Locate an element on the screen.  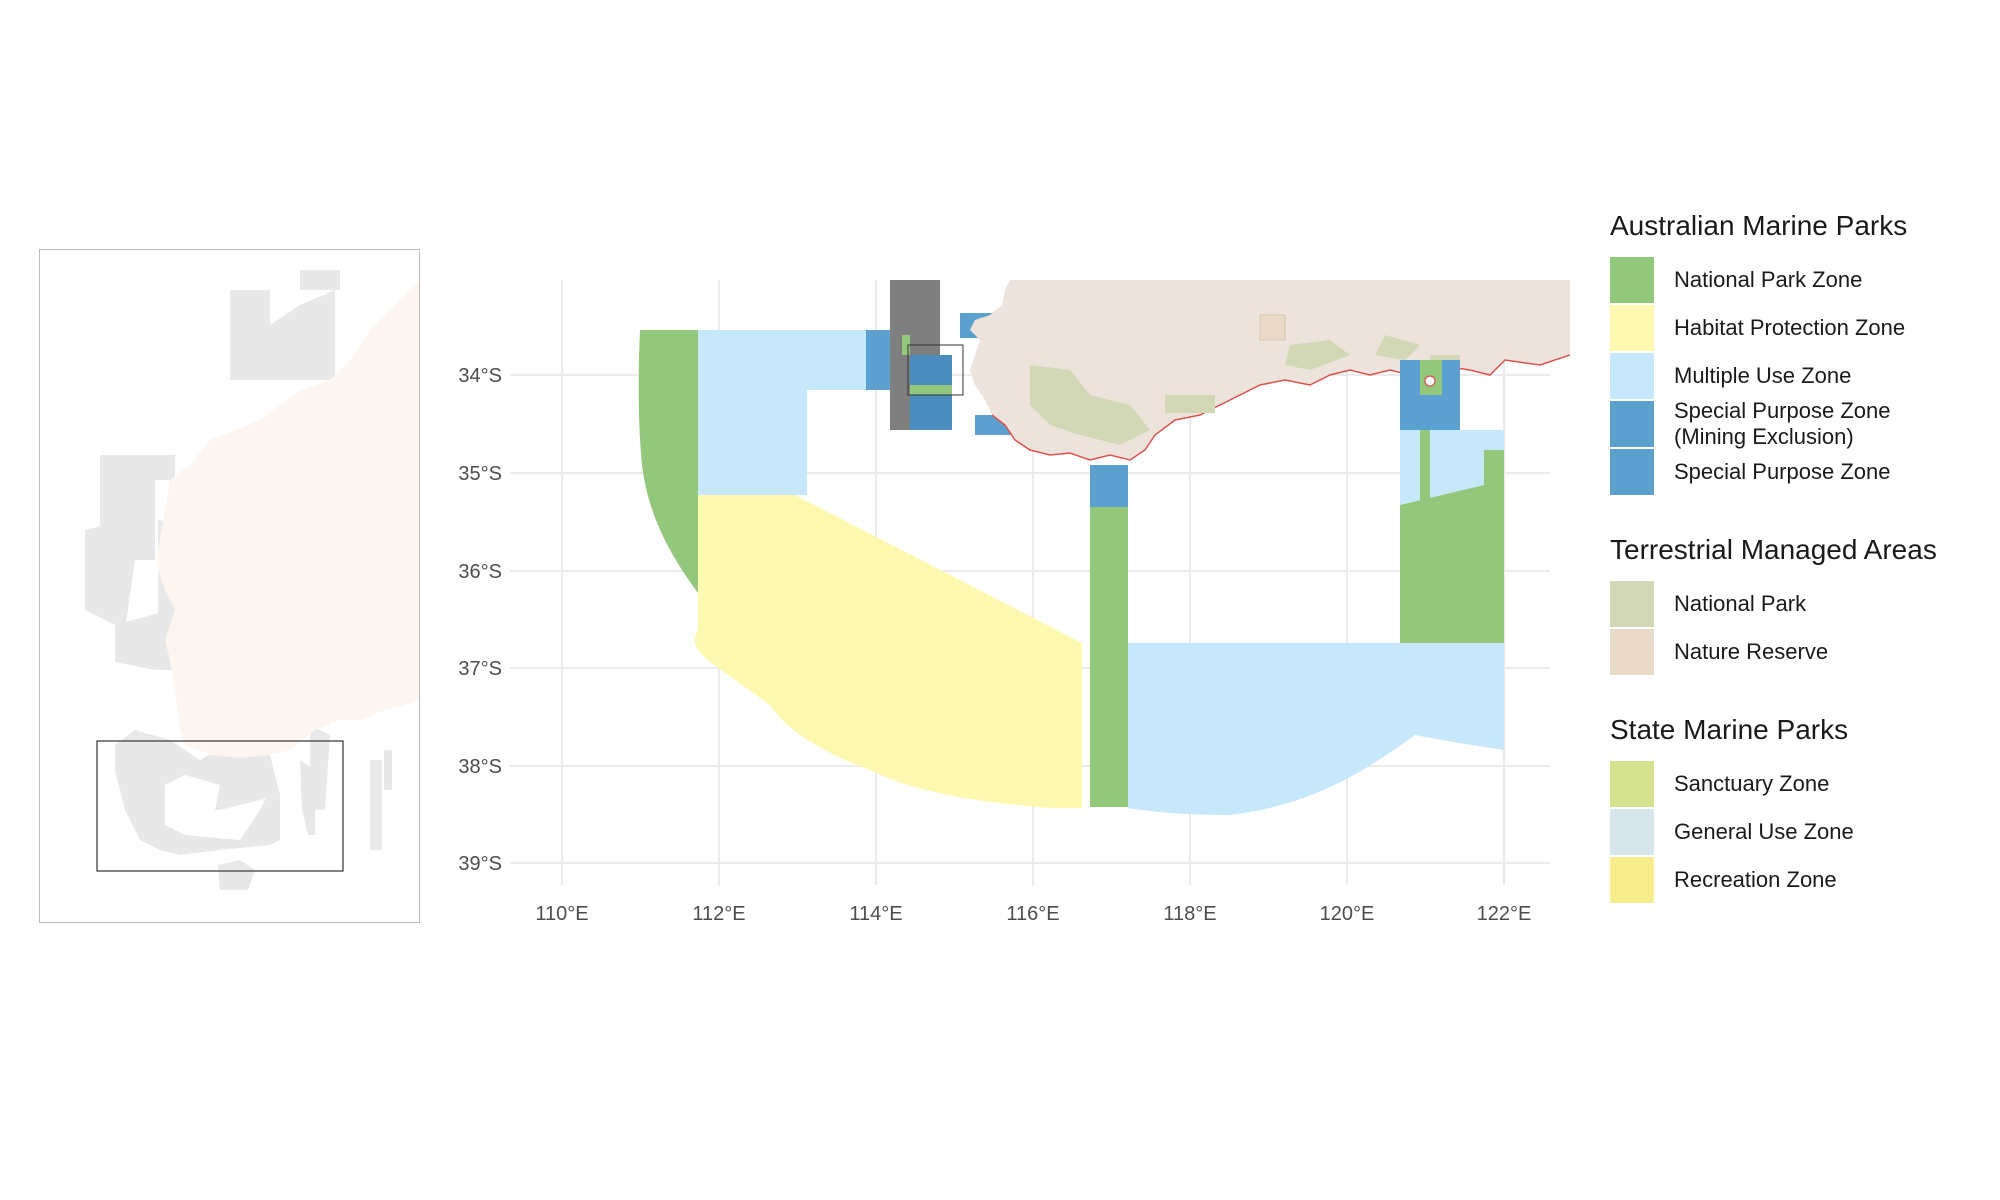
svg-text: 38°S is located at coordinates (480, 767).